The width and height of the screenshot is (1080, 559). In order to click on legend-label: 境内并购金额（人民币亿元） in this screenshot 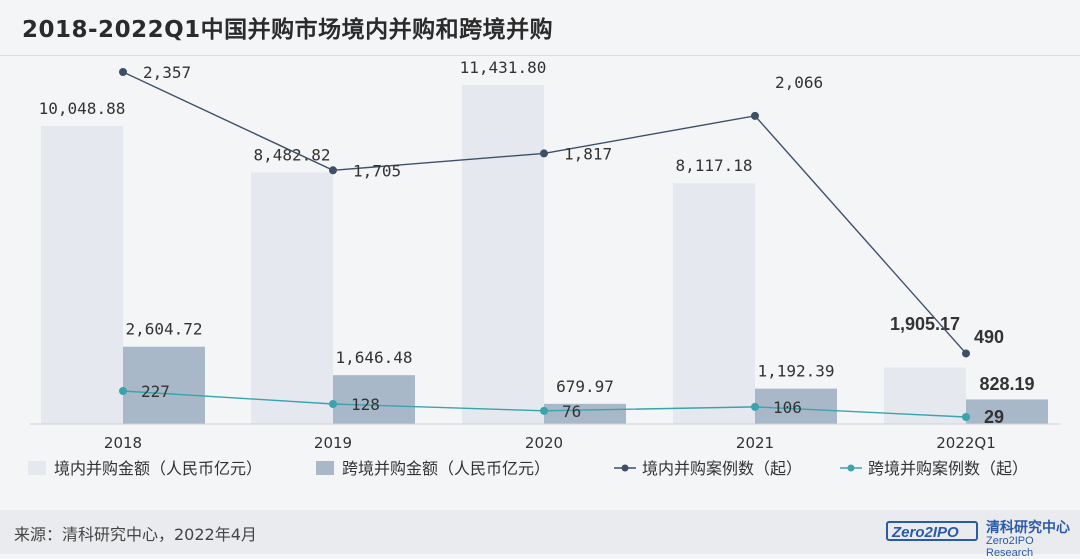, I will do `click(158, 468)`.